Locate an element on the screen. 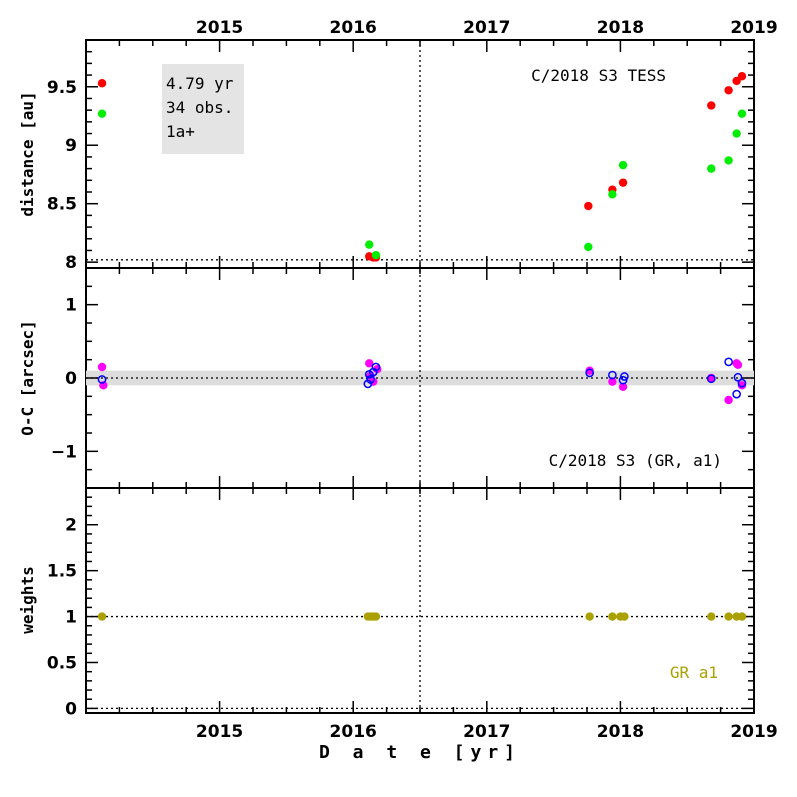 The image size is (797, 797). y-tick-label: 9.5 is located at coordinates (62, 88).